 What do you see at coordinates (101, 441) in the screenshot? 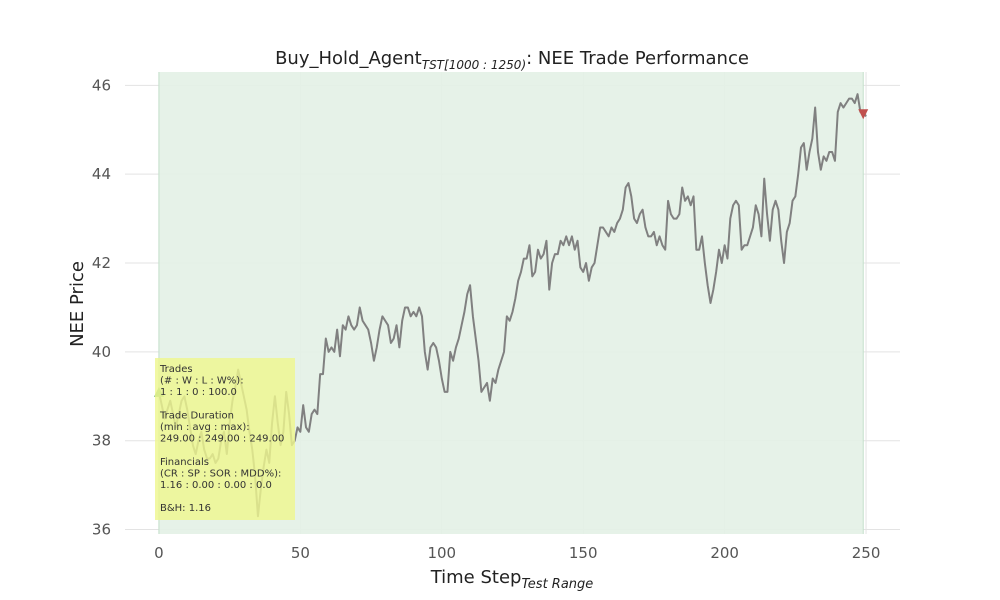
I see `y-tick-label: 38` at bounding box center [101, 441].